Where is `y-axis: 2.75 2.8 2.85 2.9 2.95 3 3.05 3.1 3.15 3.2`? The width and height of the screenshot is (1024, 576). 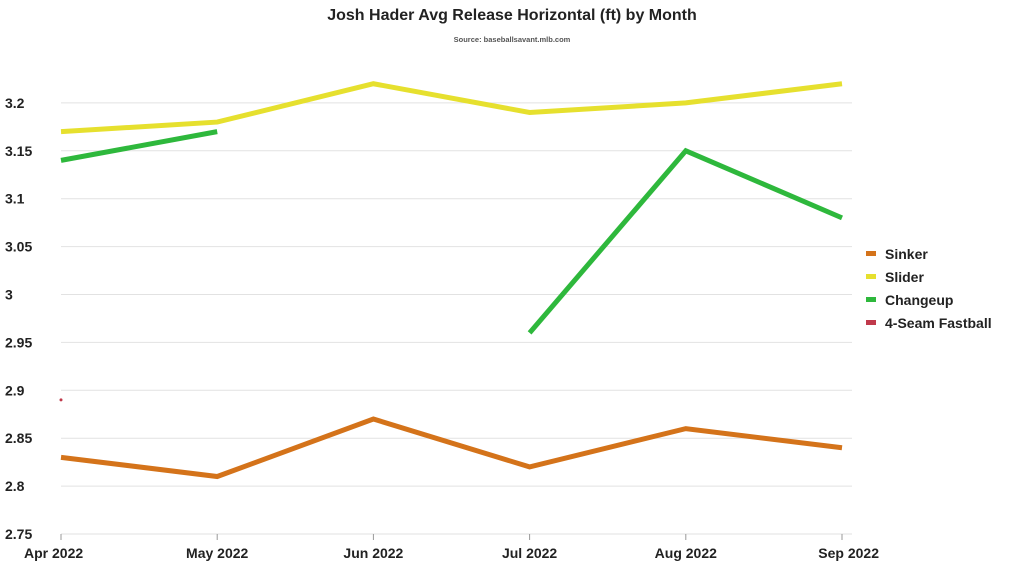
y-axis: 2.75 2.8 2.85 2.9 2.95 3 3.05 3.1 3.15 3.2 is located at coordinates (18, 318).